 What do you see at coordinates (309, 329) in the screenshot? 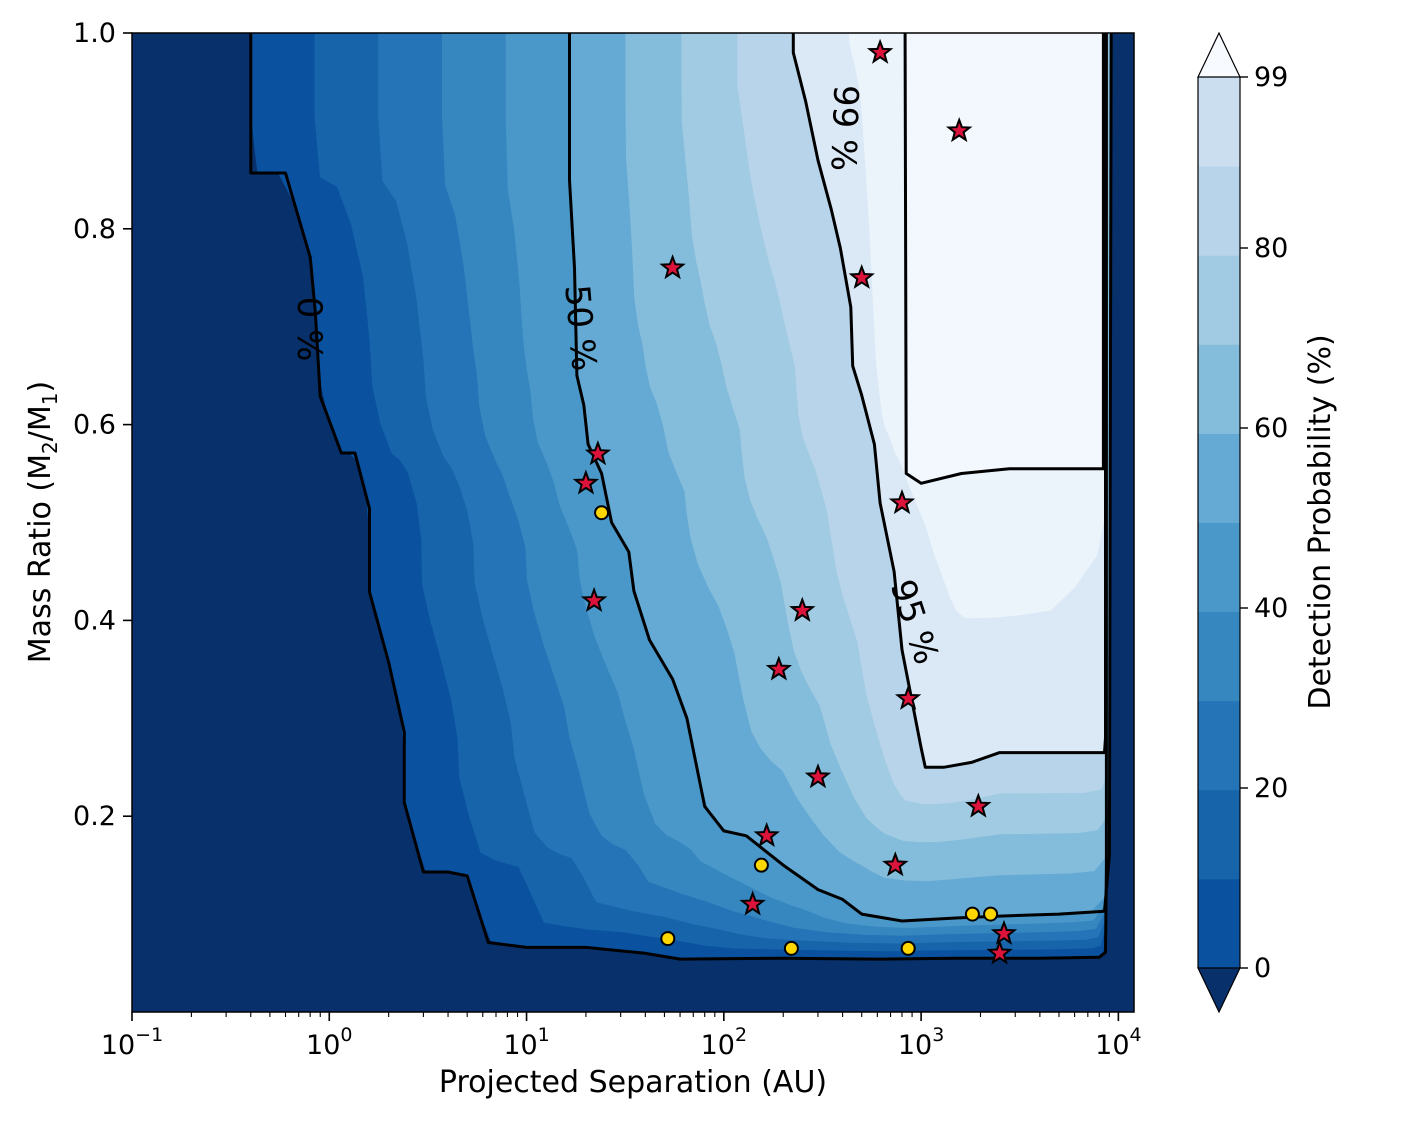
I see `contour-label-0: 0 %` at bounding box center [309, 329].